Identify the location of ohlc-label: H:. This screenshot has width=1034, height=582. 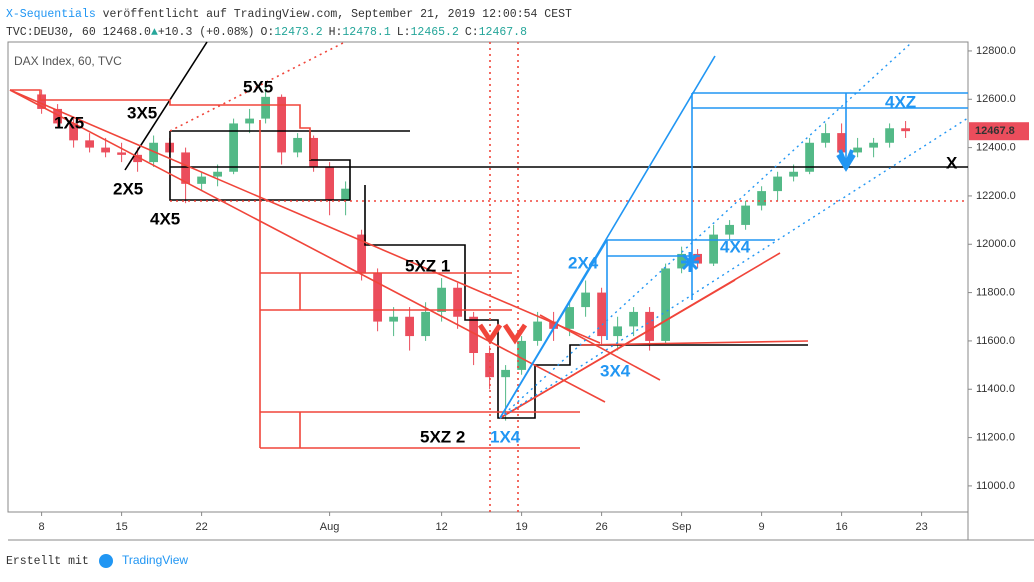
(336, 32).